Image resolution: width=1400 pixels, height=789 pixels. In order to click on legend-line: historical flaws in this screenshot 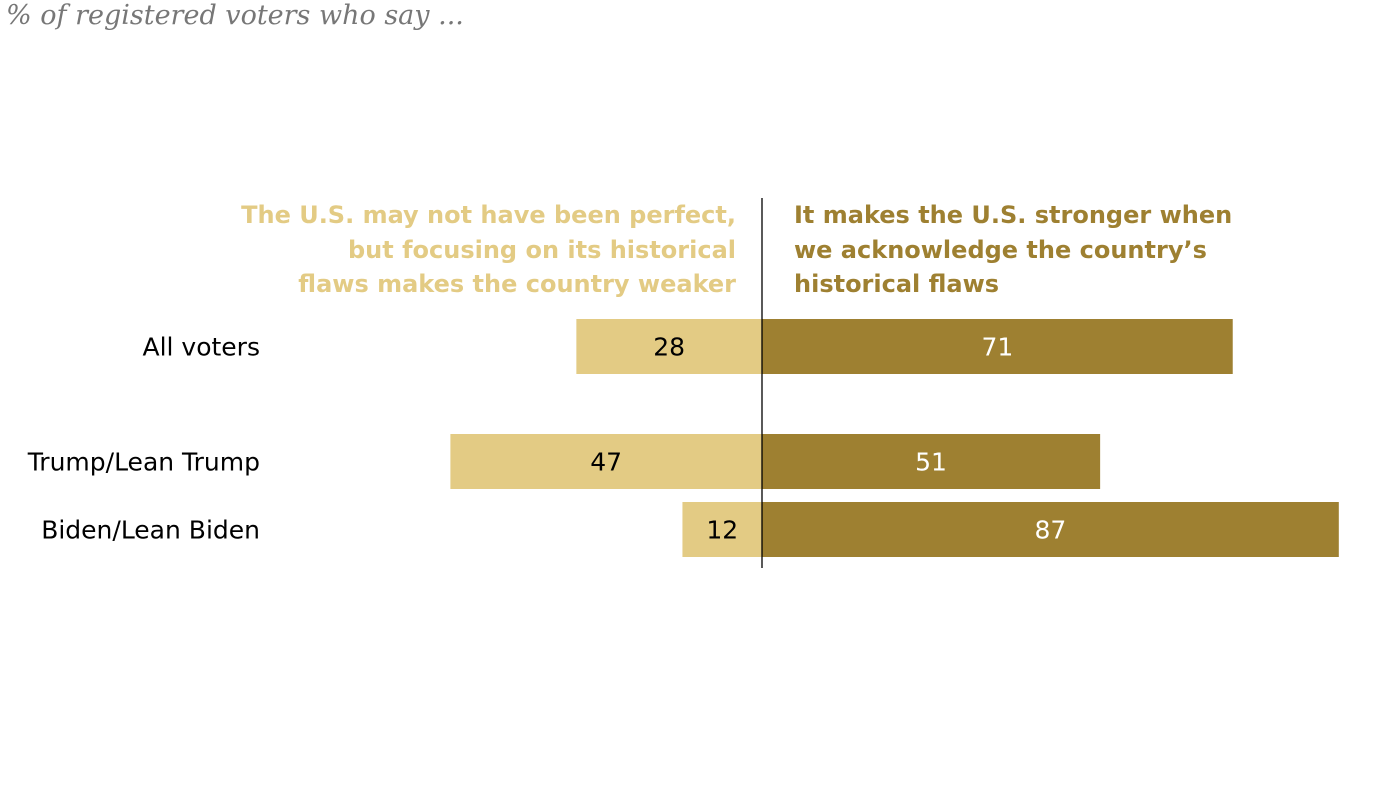, I will do `click(897, 284)`.